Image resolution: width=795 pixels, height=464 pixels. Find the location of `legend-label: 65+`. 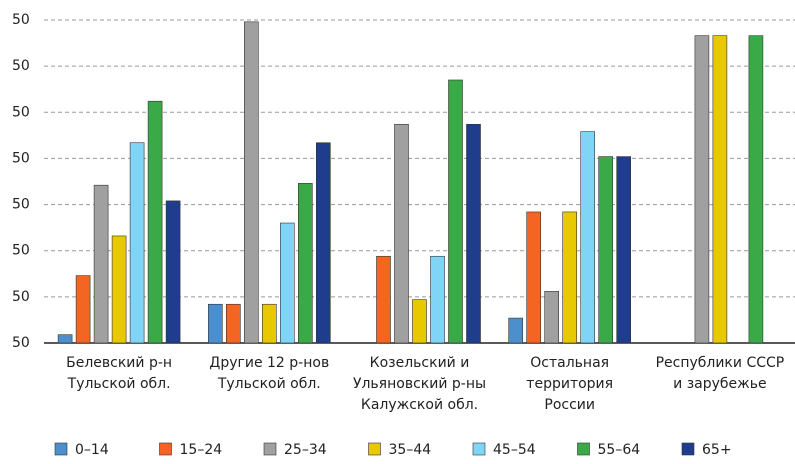

legend-label: 65+ is located at coordinates (717, 450).